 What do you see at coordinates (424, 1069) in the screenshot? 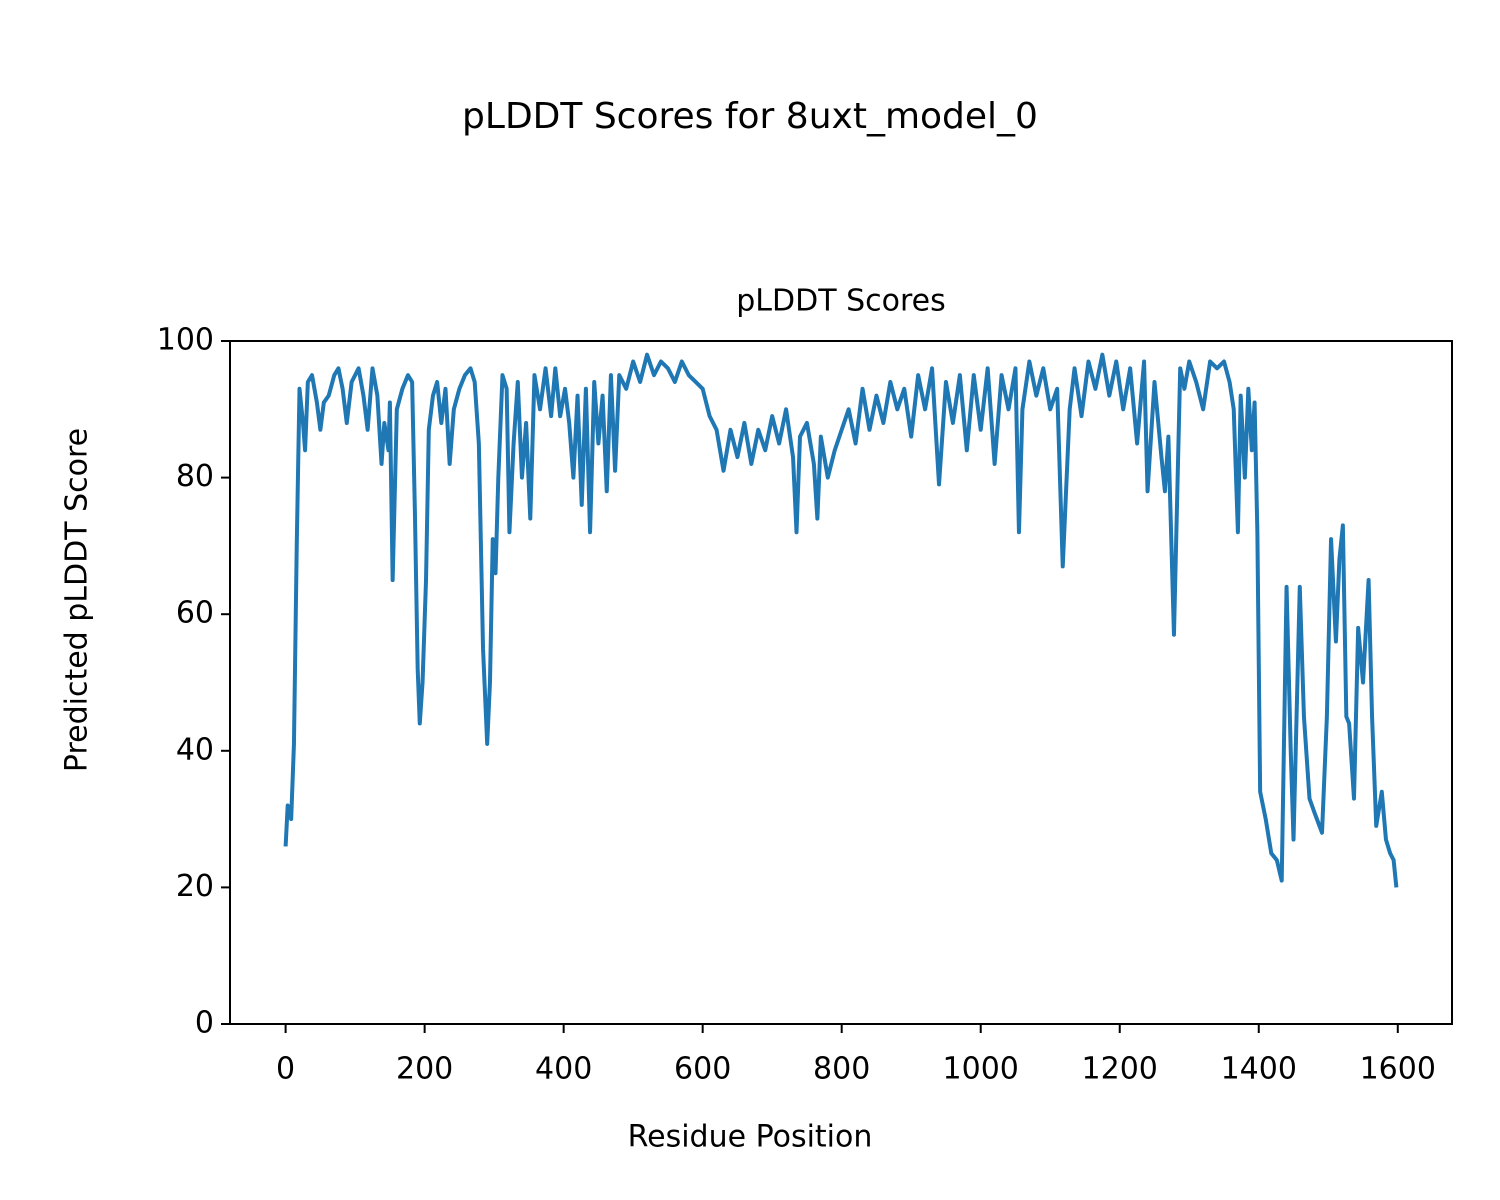
I see `x-tick-label: 200` at bounding box center [424, 1069].